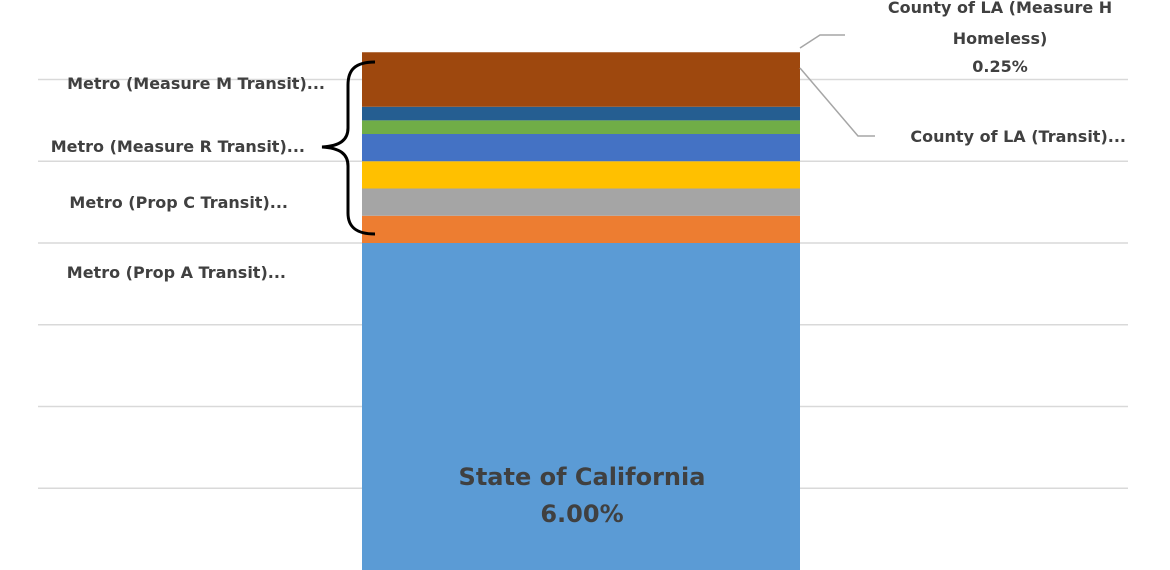 Image resolution: width=1170 pixels, height=570 pixels. I want to click on label-state-name: State of California, so click(582, 477).